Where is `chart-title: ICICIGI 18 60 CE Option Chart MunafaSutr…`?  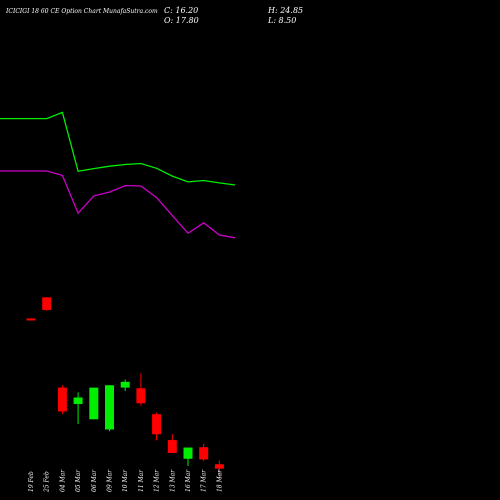
chart-title: ICICIGI 18 60 CE Option Chart MunafaSutr… is located at coordinates (82, 11).